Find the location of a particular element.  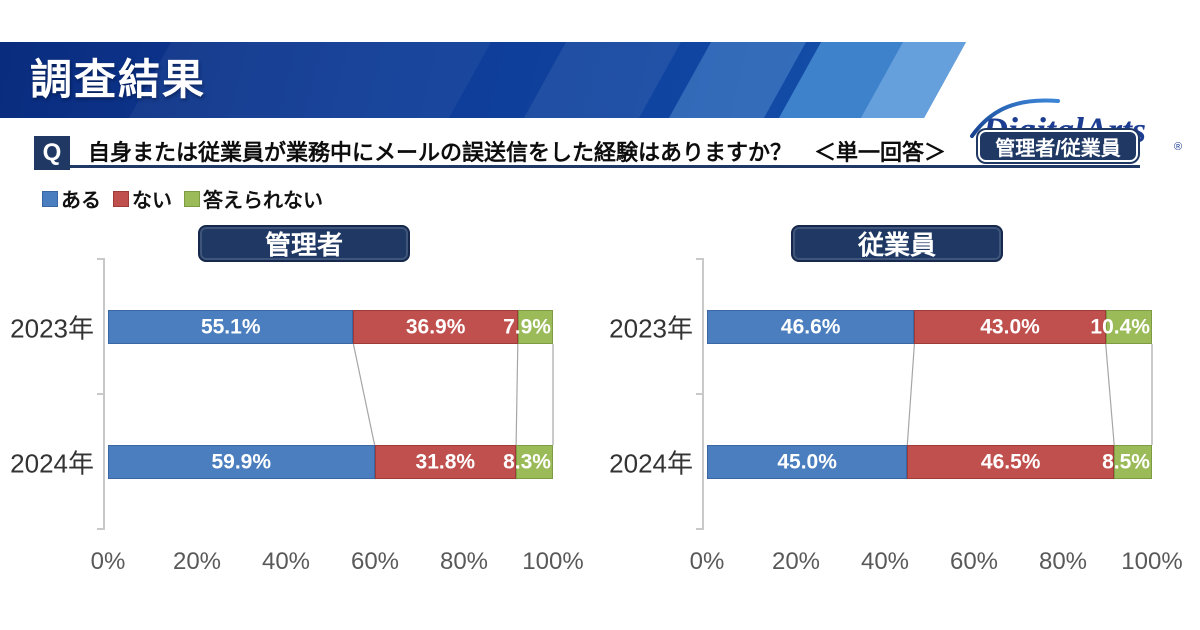

bar-segment-ない: 43.0% is located at coordinates (1010, 327).